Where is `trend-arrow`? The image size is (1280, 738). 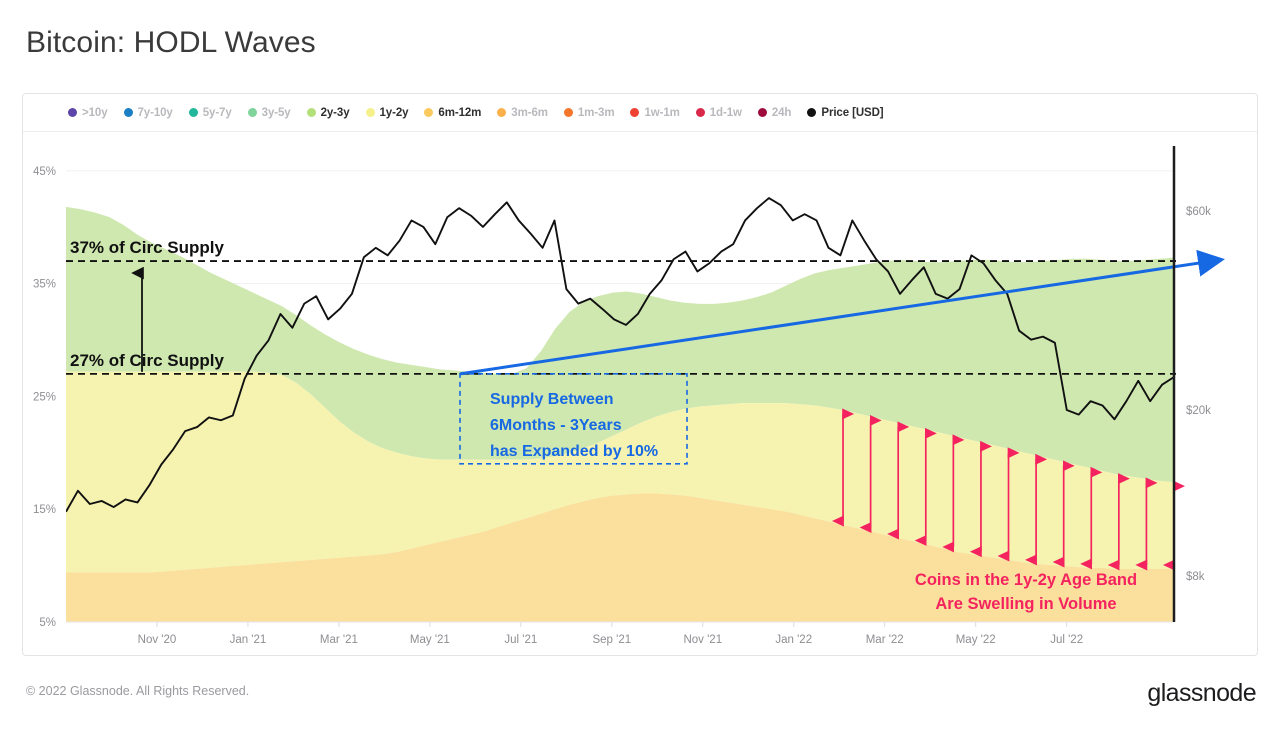 trend-arrow is located at coordinates (842, 312).